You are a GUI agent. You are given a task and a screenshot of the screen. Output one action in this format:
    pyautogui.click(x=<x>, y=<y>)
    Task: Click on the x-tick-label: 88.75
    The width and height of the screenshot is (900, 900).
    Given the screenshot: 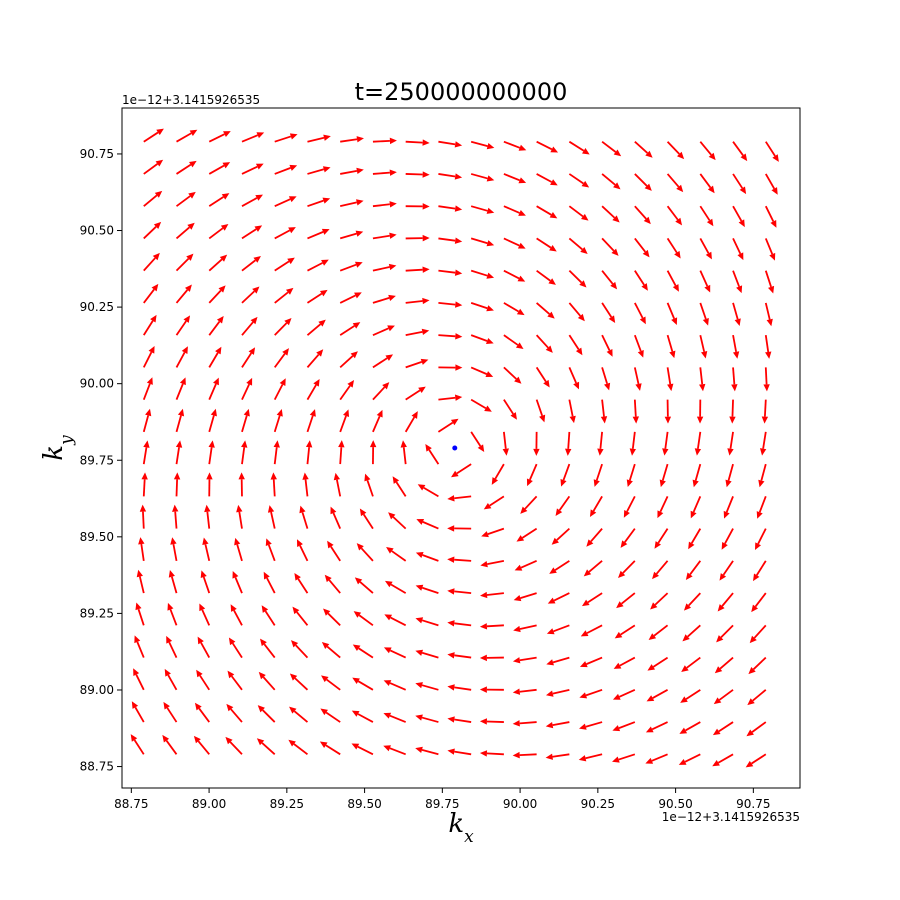 What is the action you would take?
    pyautogui.click(x=131, y=804)
    